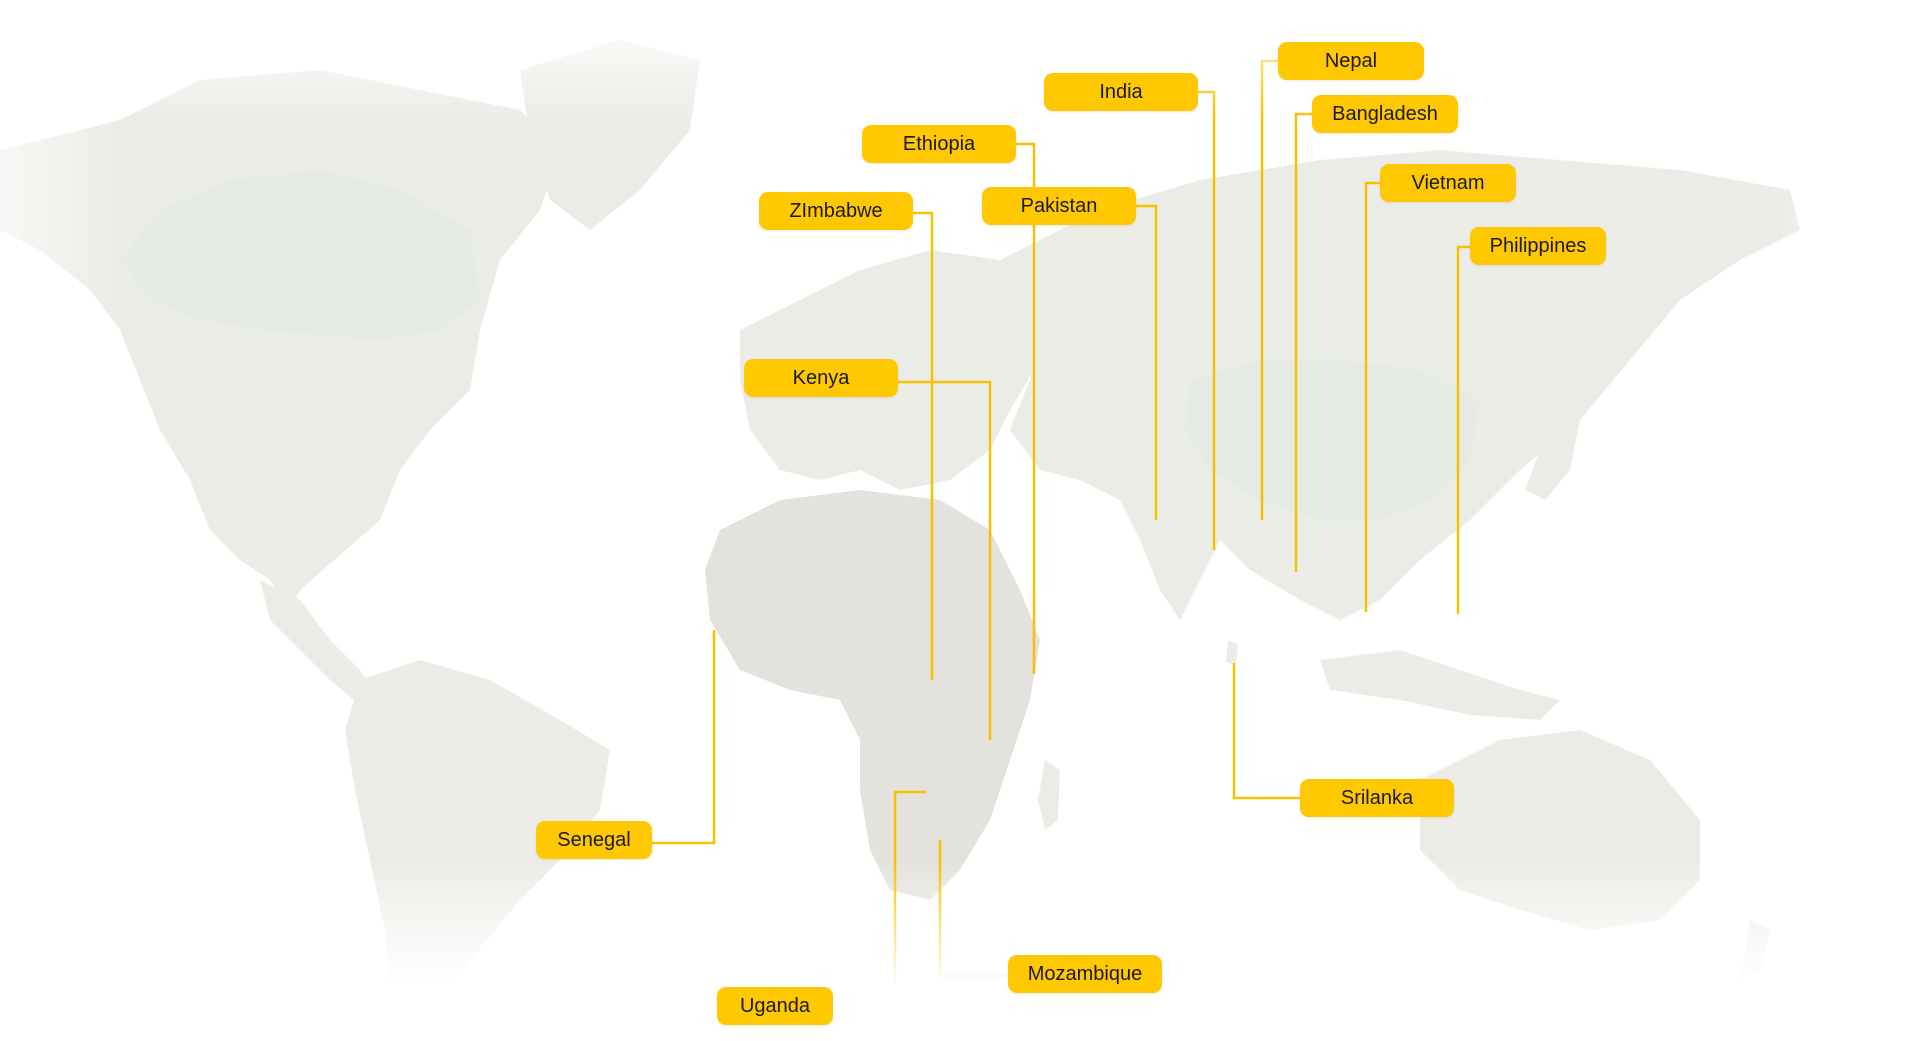 This screenshot has height=1041, width=1918. What do you see at coordinates (872, 695) in the screenshot?
I see `landmass-africa` at bounding box center [872, 695].